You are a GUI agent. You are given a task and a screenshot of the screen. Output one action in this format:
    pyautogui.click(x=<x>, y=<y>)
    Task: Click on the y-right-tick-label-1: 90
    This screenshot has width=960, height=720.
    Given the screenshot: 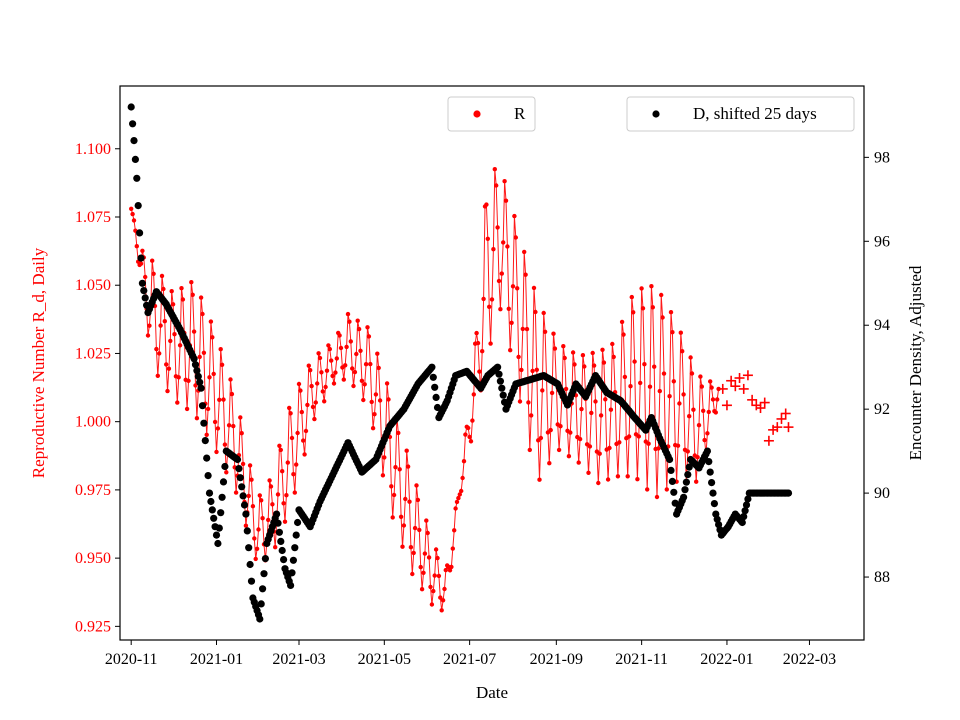 What is the action you would take?
    pyautogui.click(x=882, y=493)
    